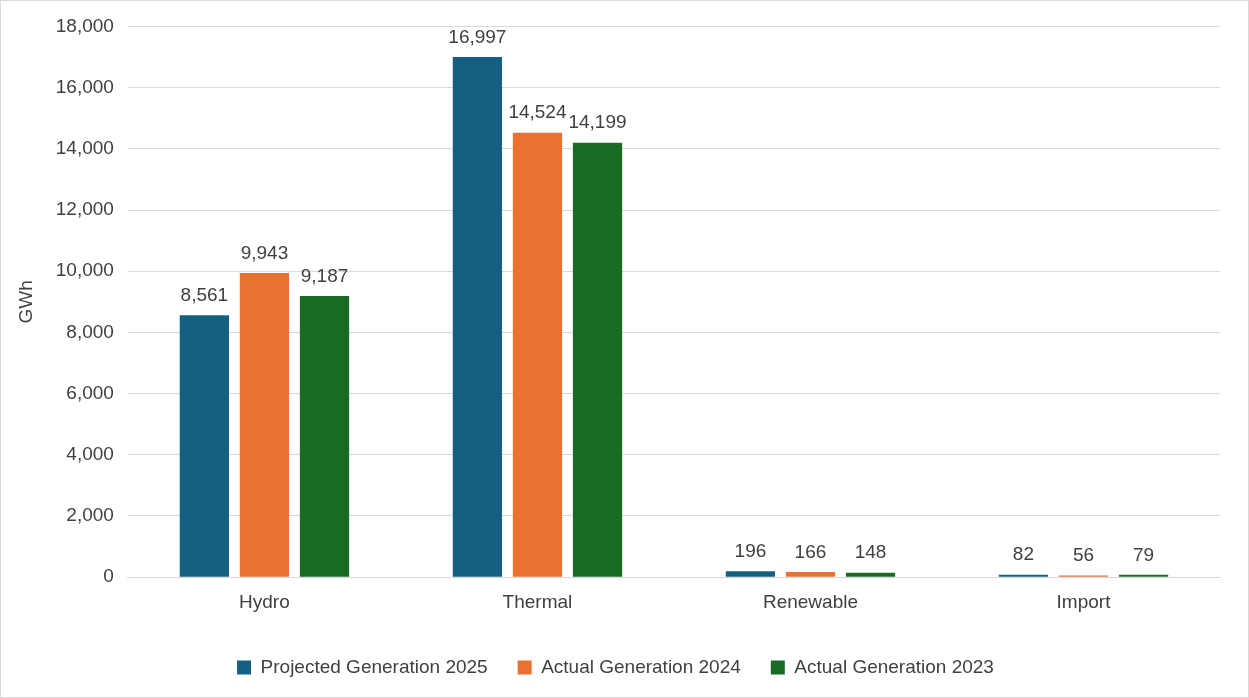 This screenshot has width=1249, height=698. I want to click on y-tick-label: 4,000, so click(90, 454).